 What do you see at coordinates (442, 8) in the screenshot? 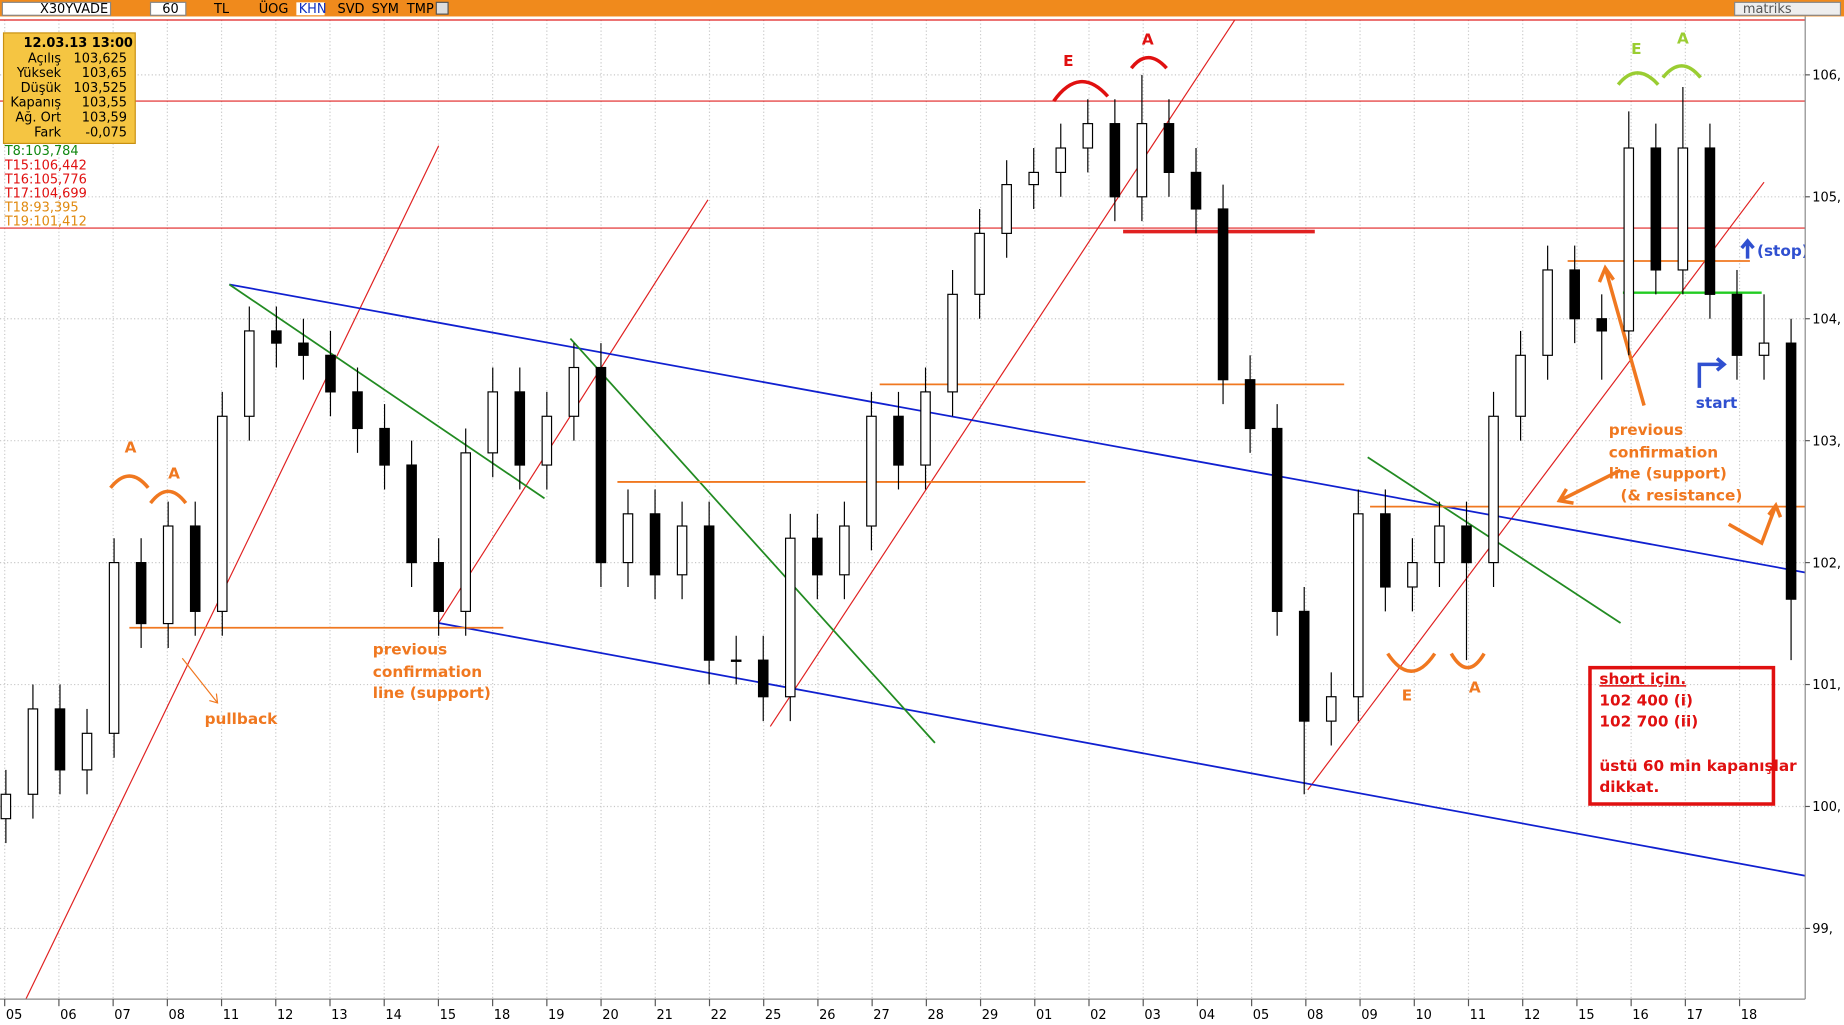
I see `dropdown` at bounding box center [442, 8].